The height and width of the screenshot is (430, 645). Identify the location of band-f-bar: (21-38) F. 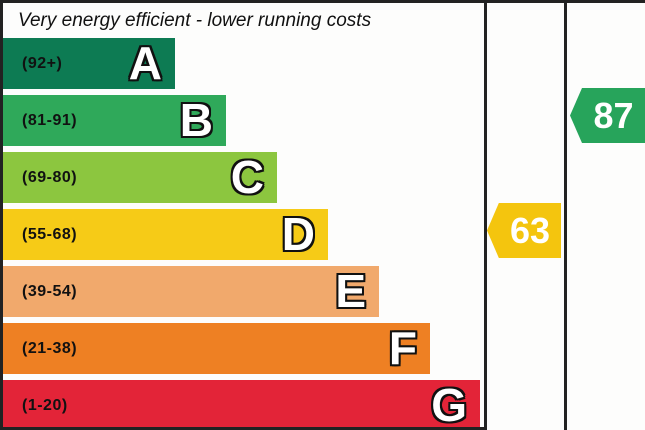
(216, 348).